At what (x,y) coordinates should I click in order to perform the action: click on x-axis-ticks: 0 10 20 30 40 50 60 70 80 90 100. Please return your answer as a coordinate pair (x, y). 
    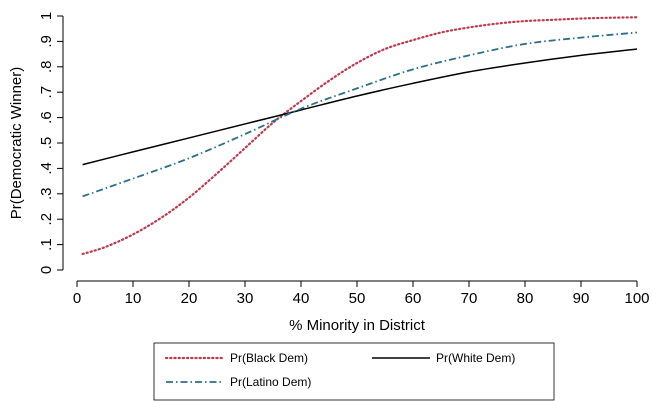
    Looking at the image, I should click on (361, 294).